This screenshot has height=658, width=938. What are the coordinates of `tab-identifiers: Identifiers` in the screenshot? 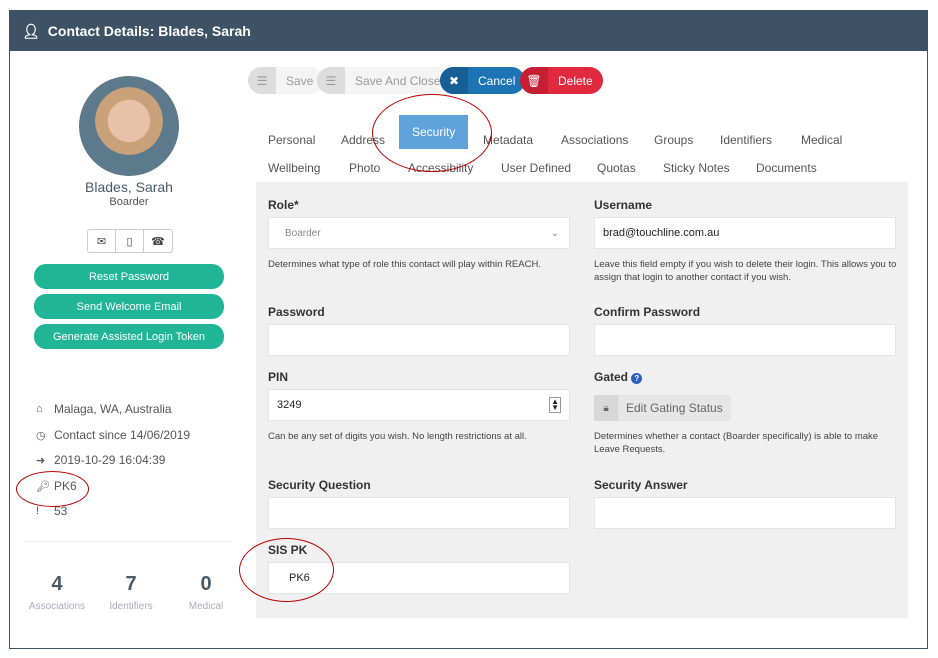 It's located at (746, 140).